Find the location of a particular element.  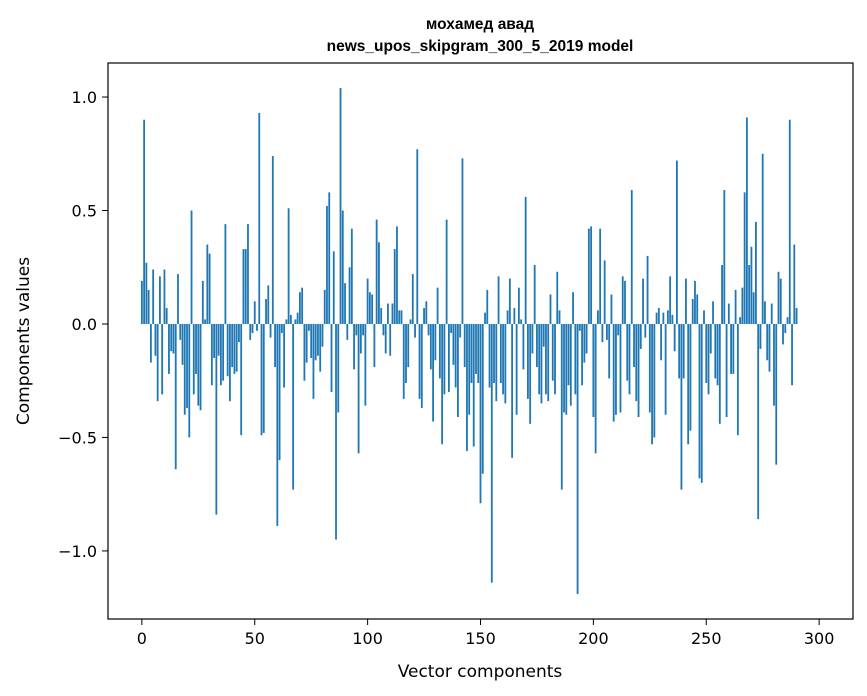

x-tick-label: 100 is located at coordinates (367, 638).